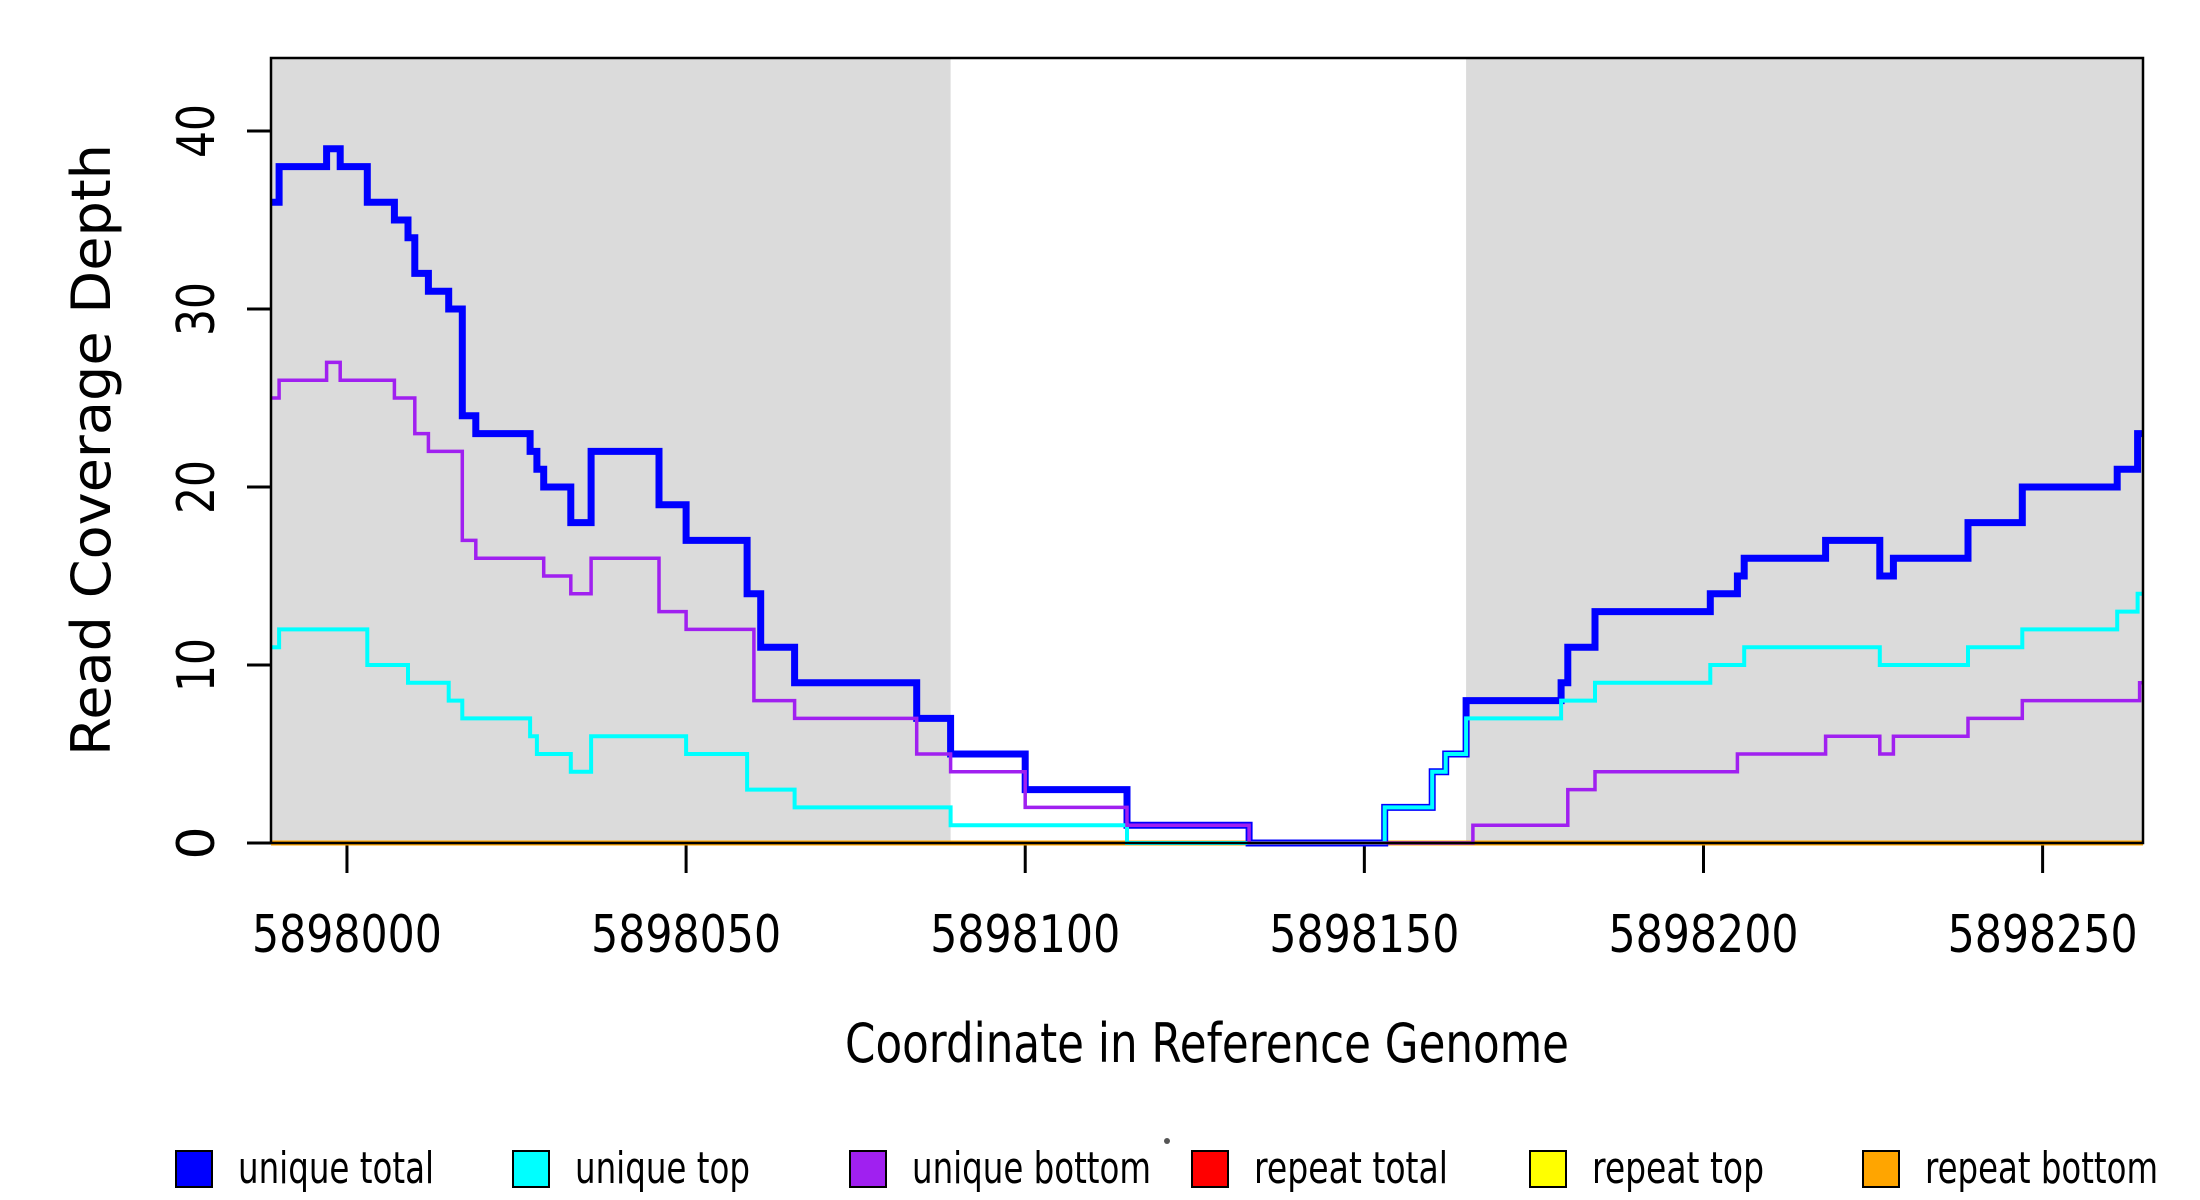 The height and width of the screenshot is (1200, 2200). I want to click on legend-swatch-repeat-total, so click(1210, 1169).